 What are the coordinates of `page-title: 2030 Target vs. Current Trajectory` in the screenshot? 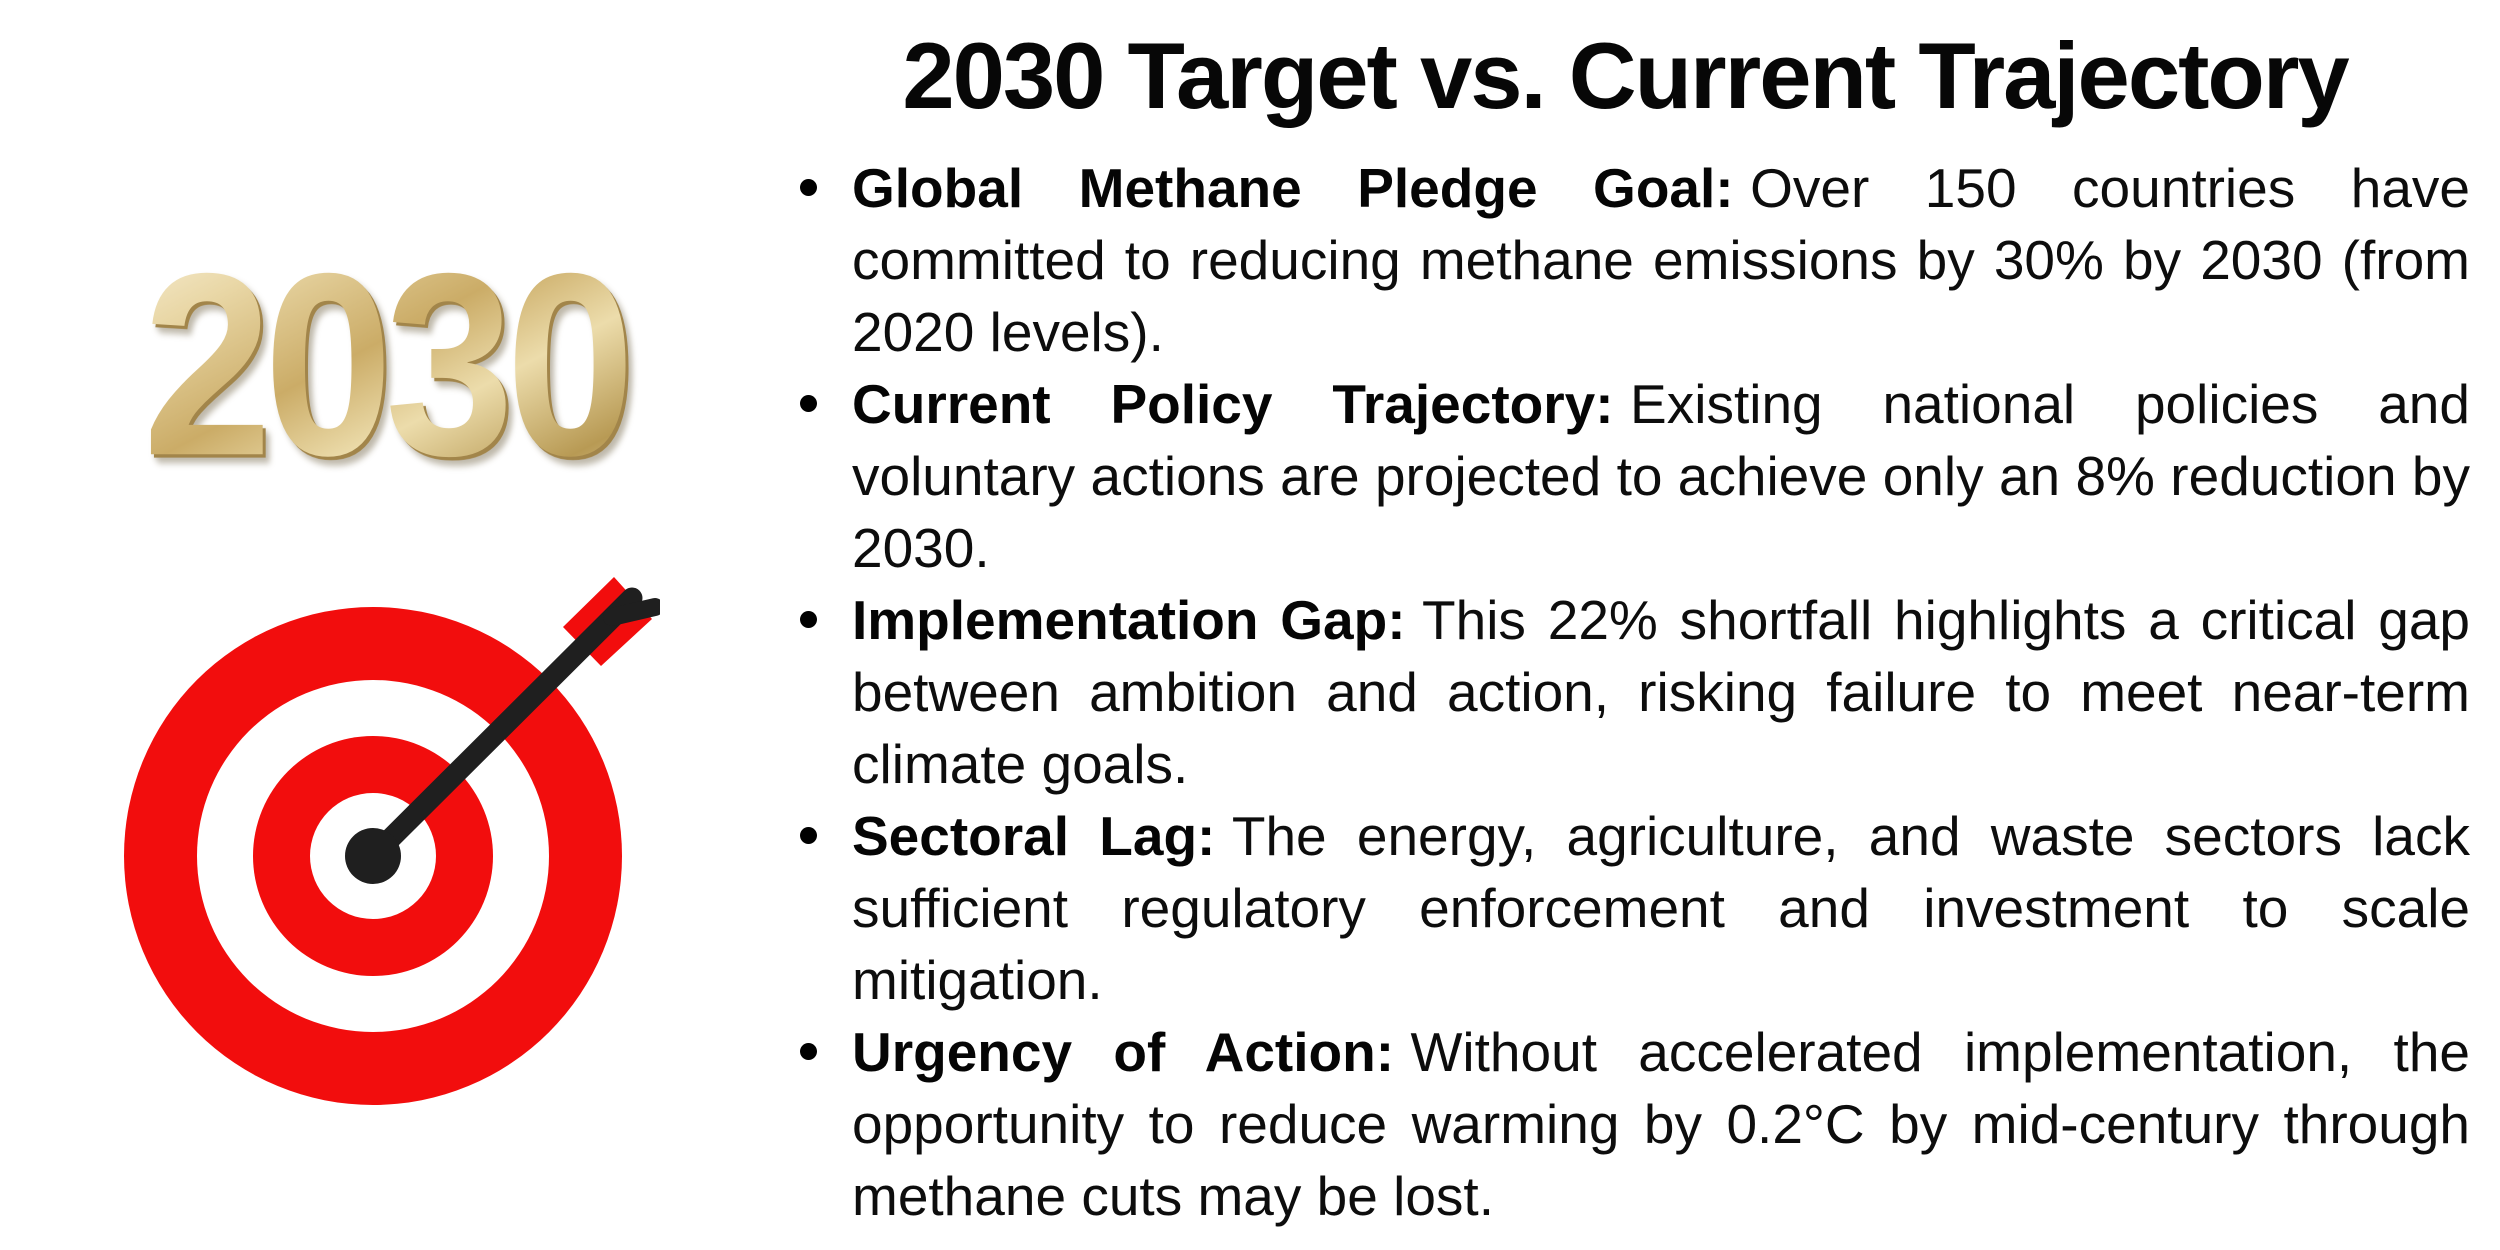 It's located at (1625, 75).